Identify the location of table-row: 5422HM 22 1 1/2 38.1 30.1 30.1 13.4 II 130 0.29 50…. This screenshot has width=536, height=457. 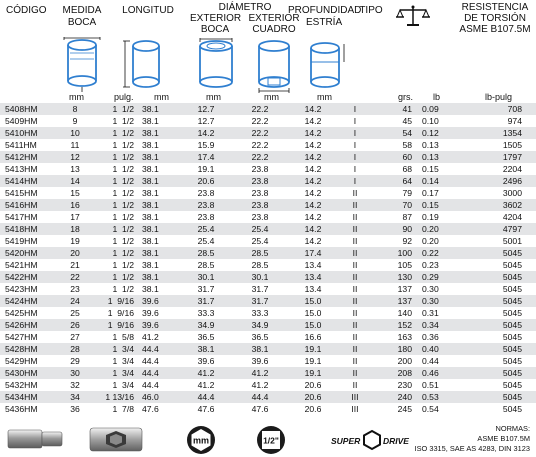
(268, 277).